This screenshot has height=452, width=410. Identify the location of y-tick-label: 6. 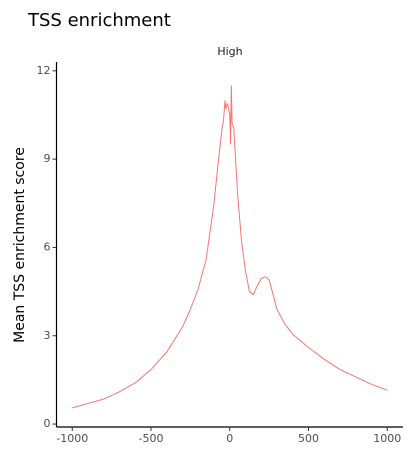
(47, 246).